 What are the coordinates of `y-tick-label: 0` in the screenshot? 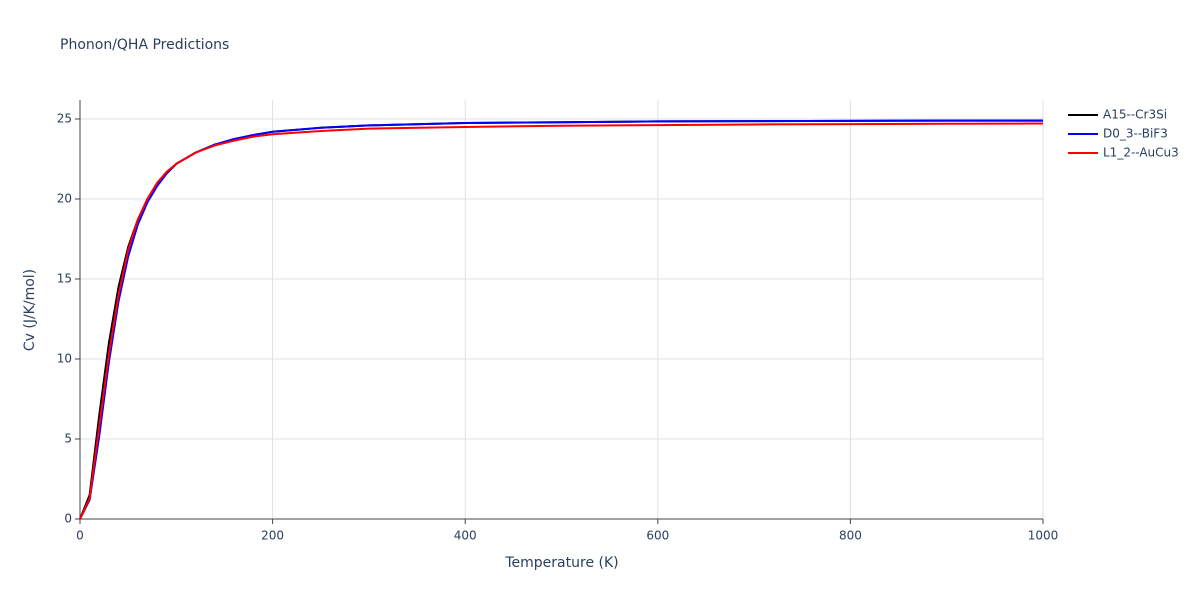 It's located at (68, 519).